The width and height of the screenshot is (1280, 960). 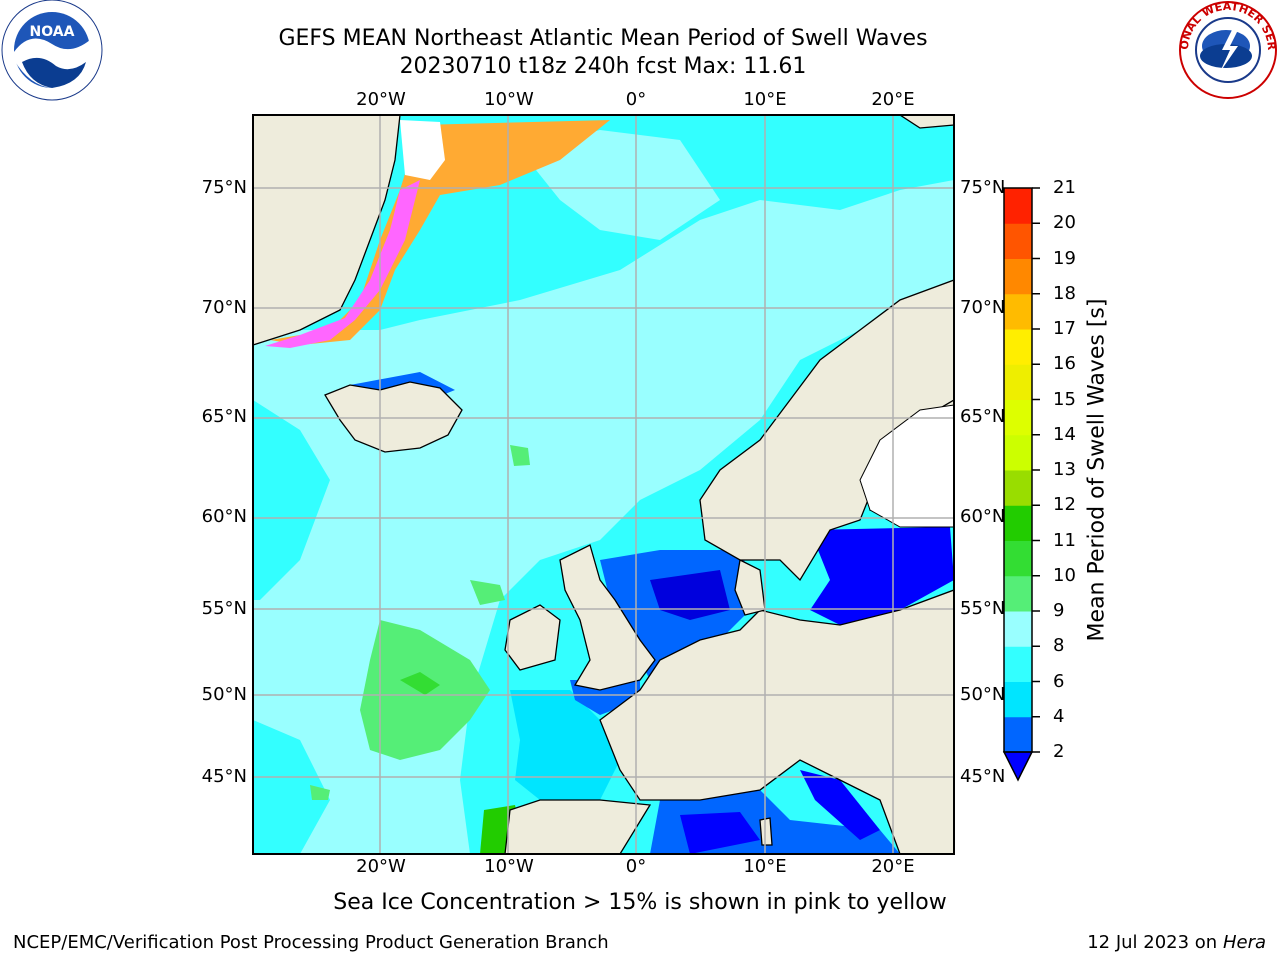 What do you see at coordinates (765, 866) in the screenshot?
I see `lon-label-bottom: 10°E` at bounding box center [765, 866].